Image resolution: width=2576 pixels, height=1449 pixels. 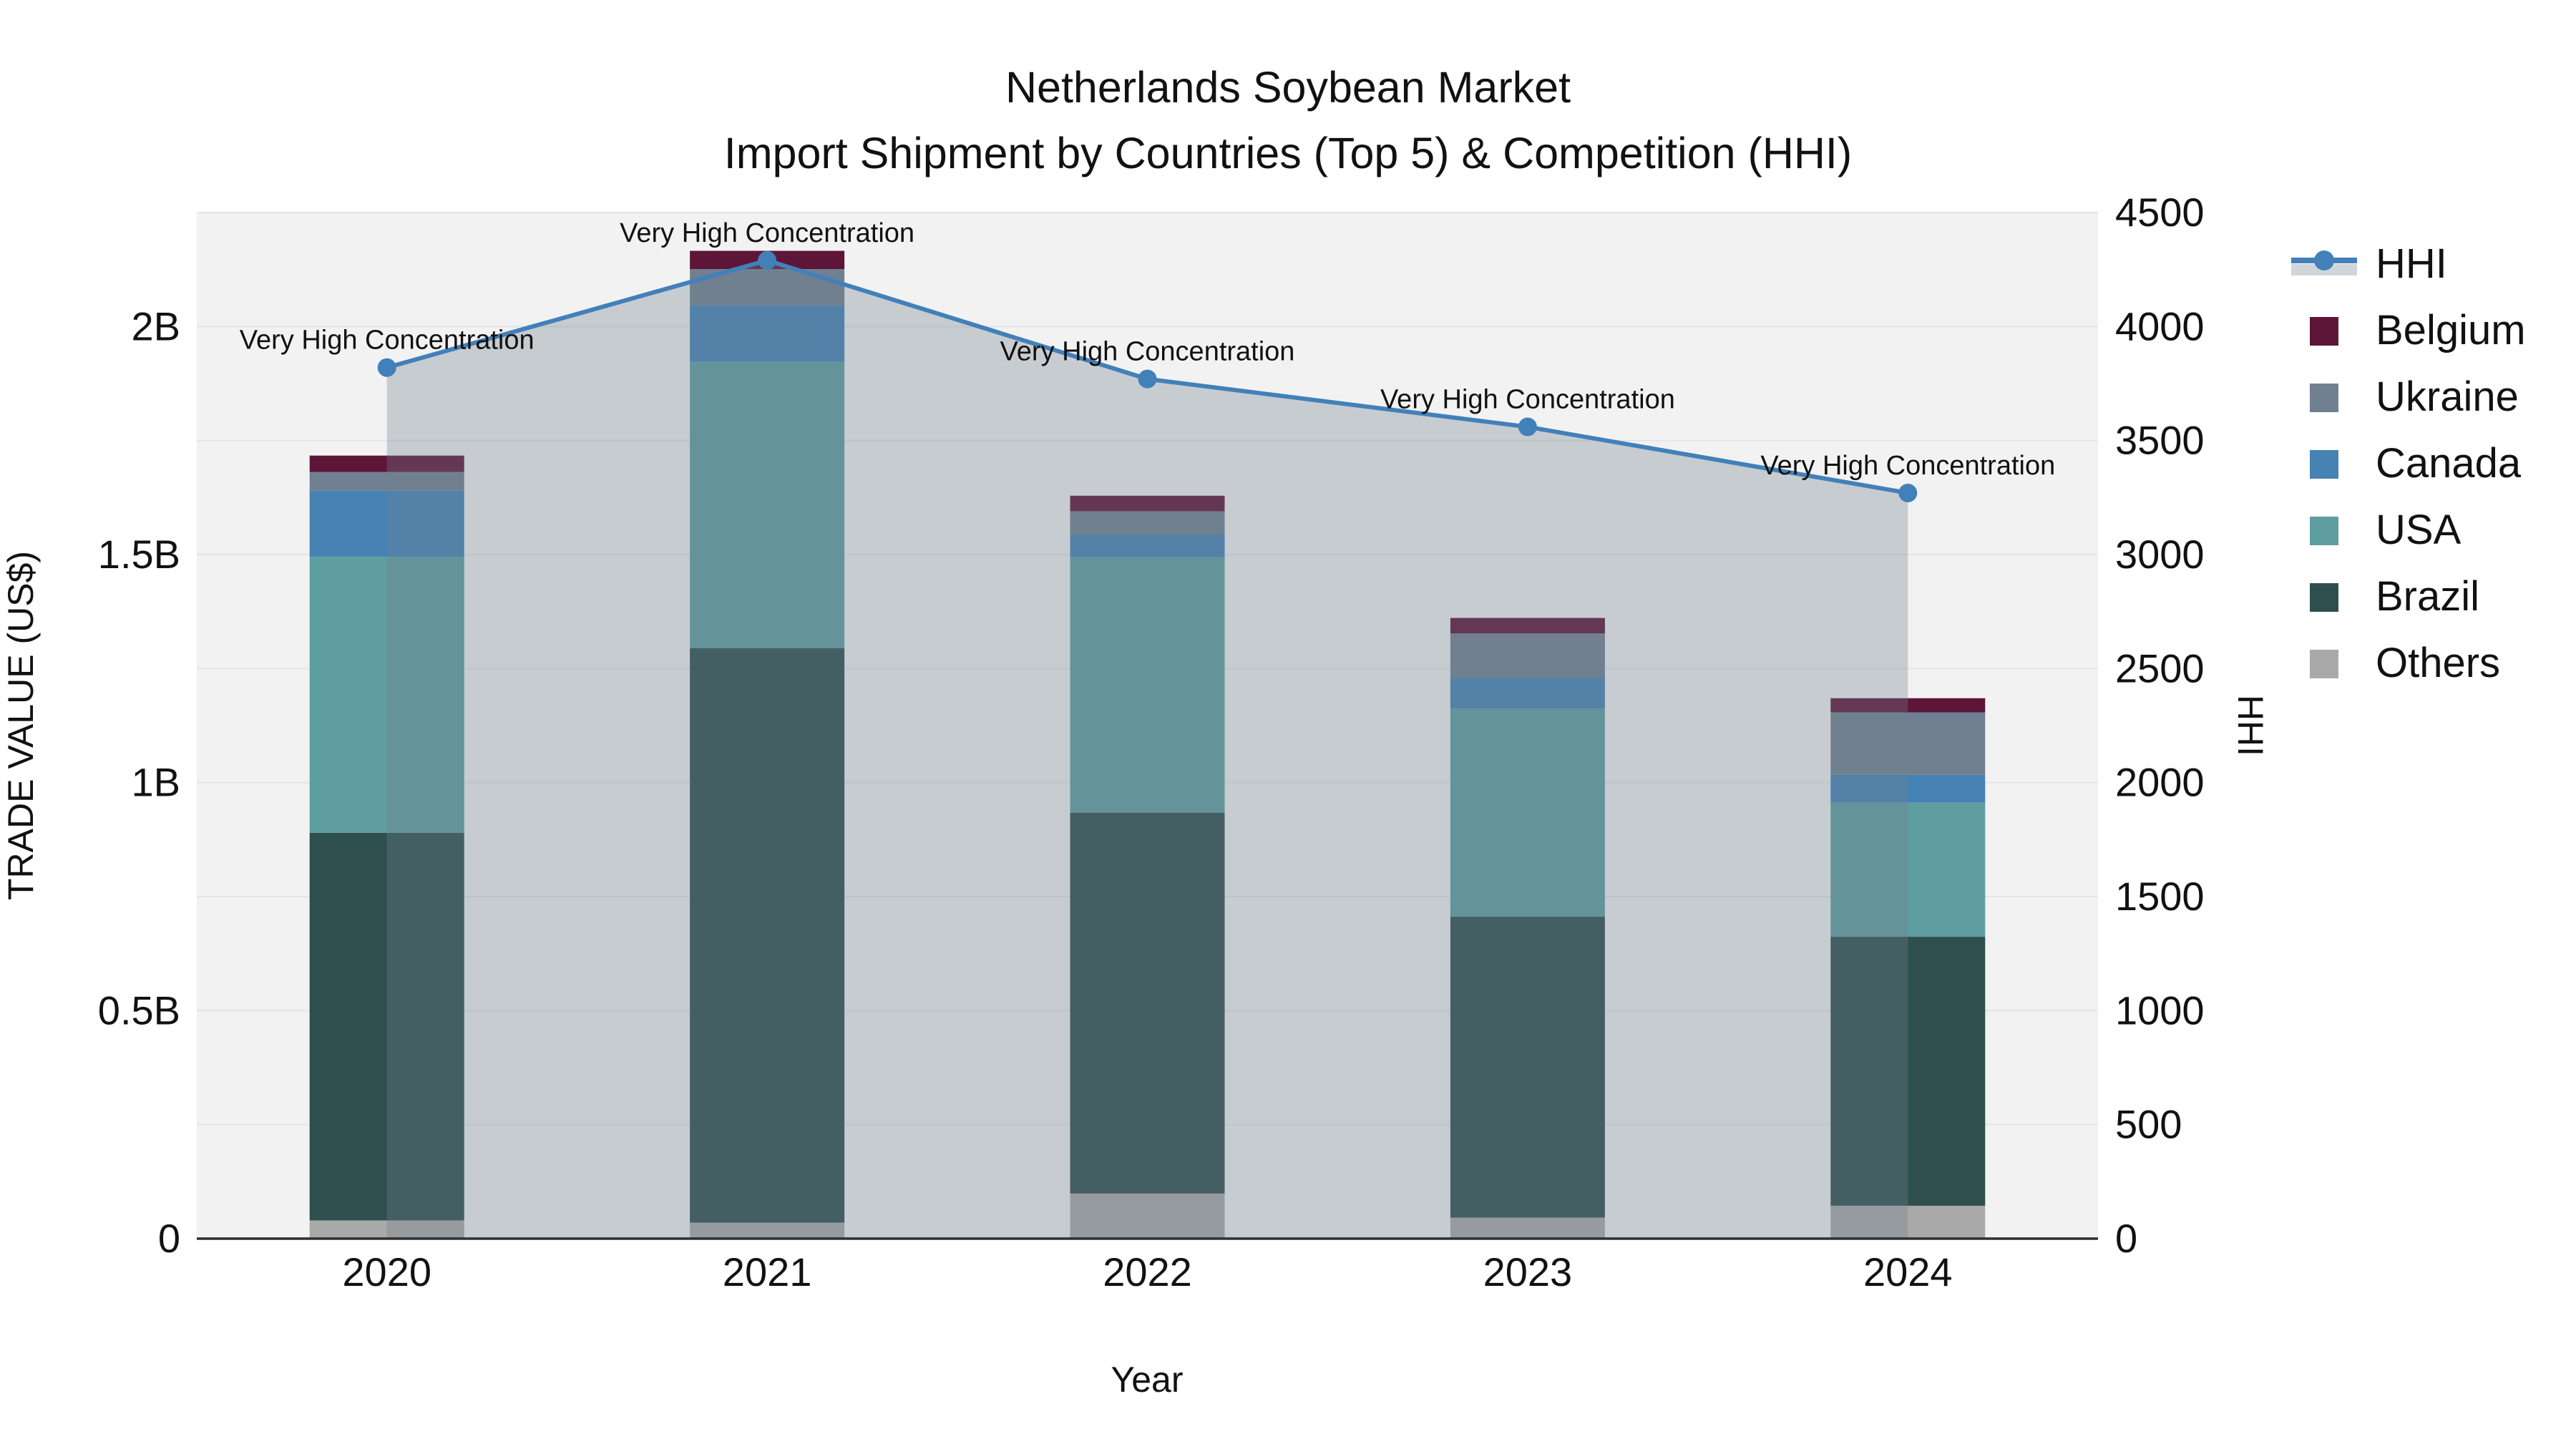 What do you see at coordinates (386, 1271) in the screenshot?
I see `x-tick-2020: 2020` at bounding box center [386, 1271].